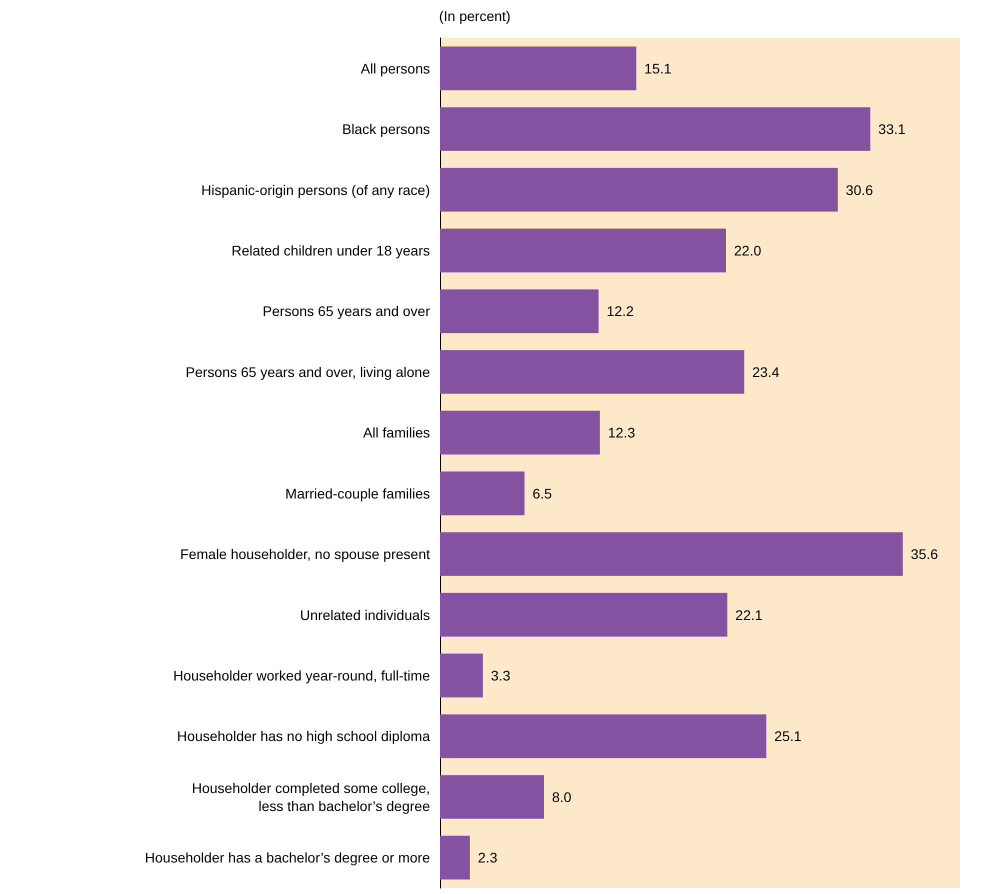 This screenshot has height=894, width=990. What do you see at coordinates (542, 493) in the screenshot?
I see `data-label: 6.5` at bounding box center [542, 493].